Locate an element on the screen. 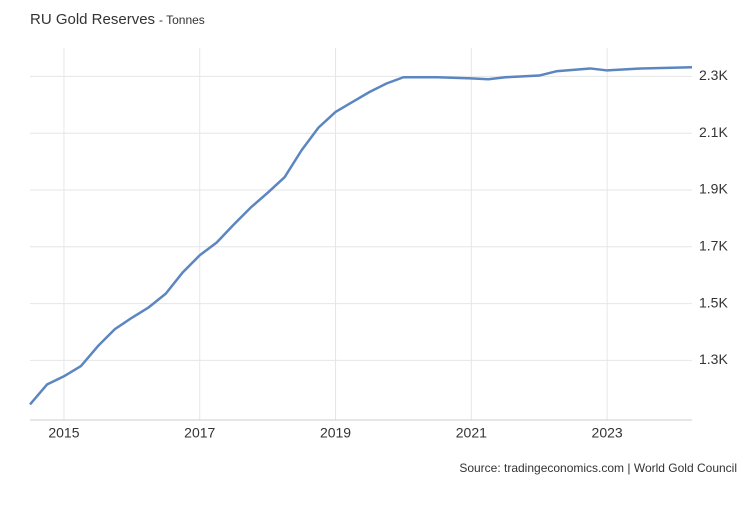  y-tick-label: 1.3K is located at coordinates (713, 359).